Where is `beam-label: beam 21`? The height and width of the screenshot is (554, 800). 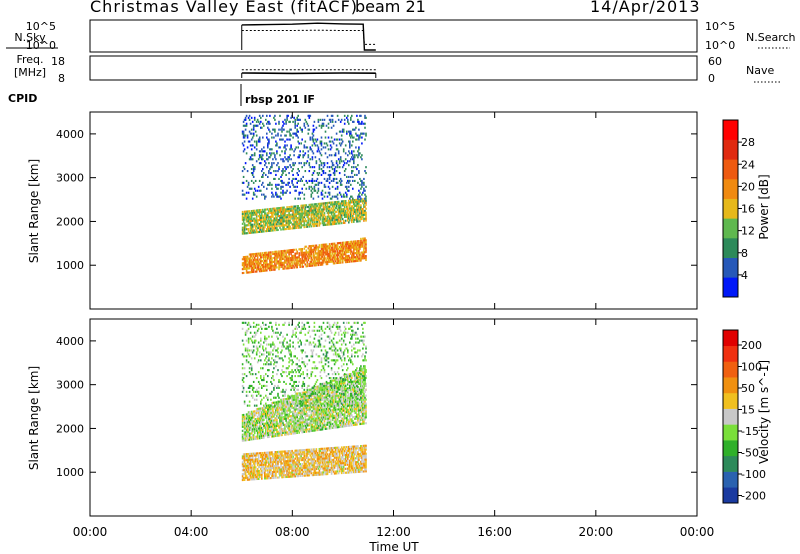 beam-label: beam 21 is located at coordinates (390, 8).